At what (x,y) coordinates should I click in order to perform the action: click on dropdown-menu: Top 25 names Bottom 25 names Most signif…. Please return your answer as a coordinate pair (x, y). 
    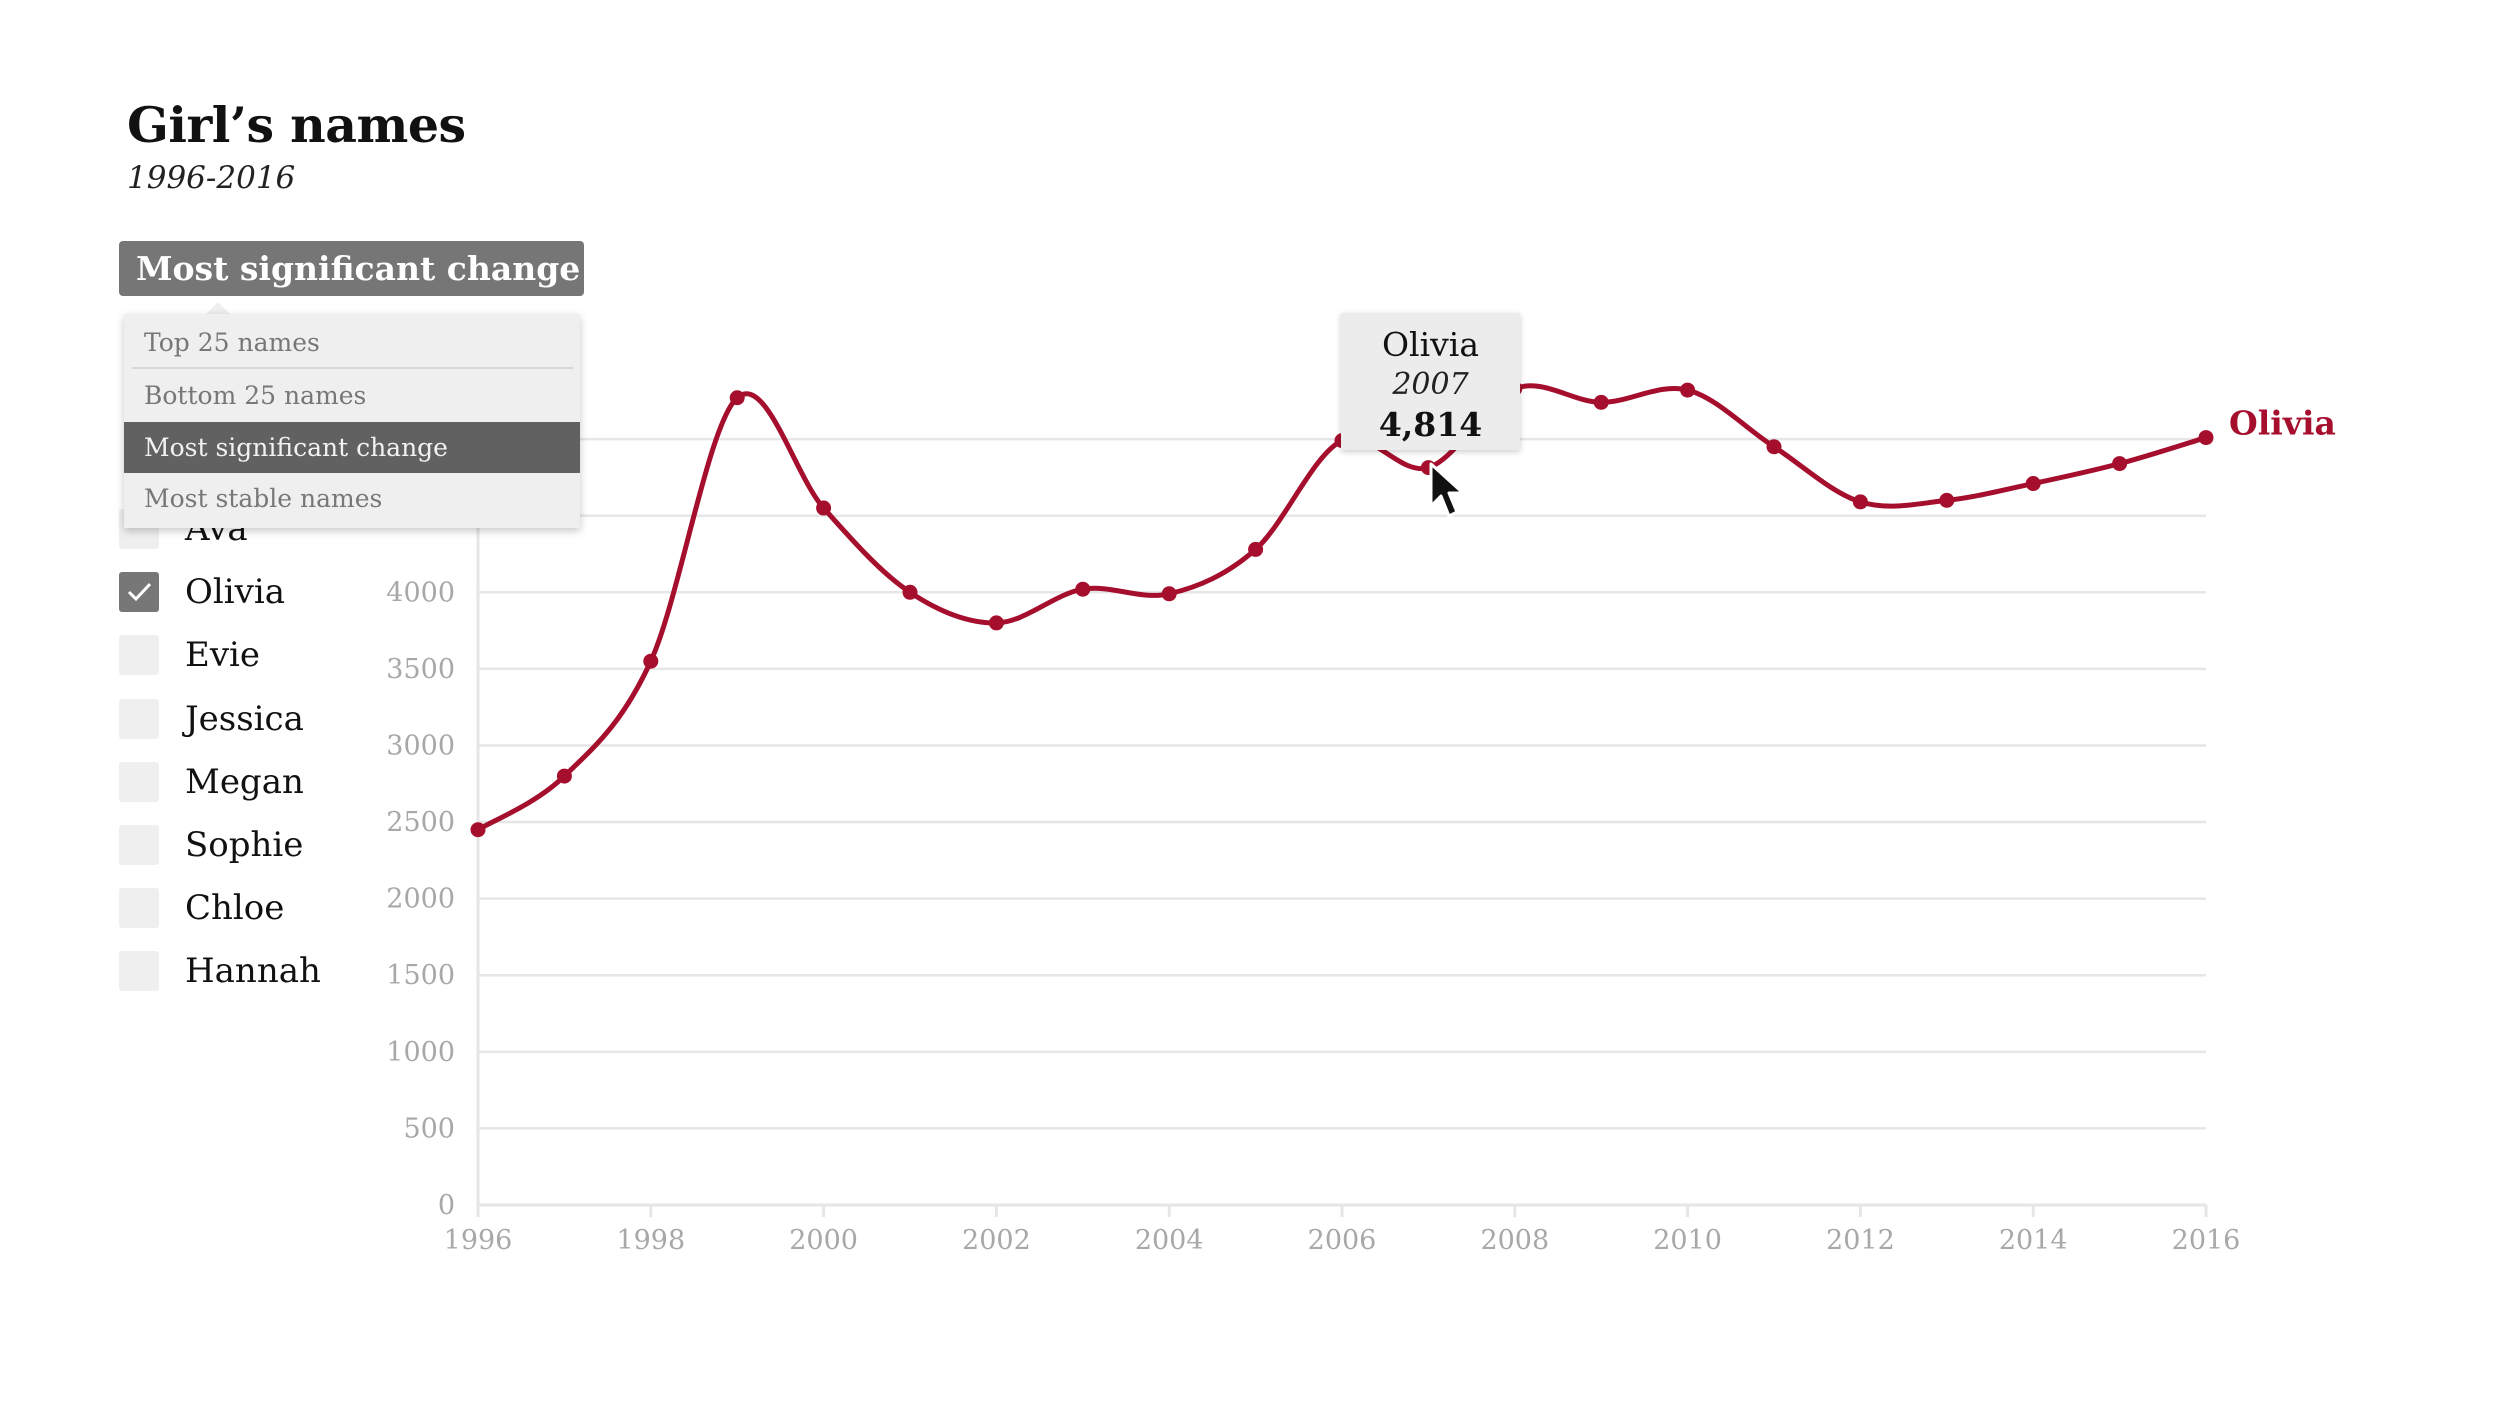
    Looking at the image, I should click on (352, 421).